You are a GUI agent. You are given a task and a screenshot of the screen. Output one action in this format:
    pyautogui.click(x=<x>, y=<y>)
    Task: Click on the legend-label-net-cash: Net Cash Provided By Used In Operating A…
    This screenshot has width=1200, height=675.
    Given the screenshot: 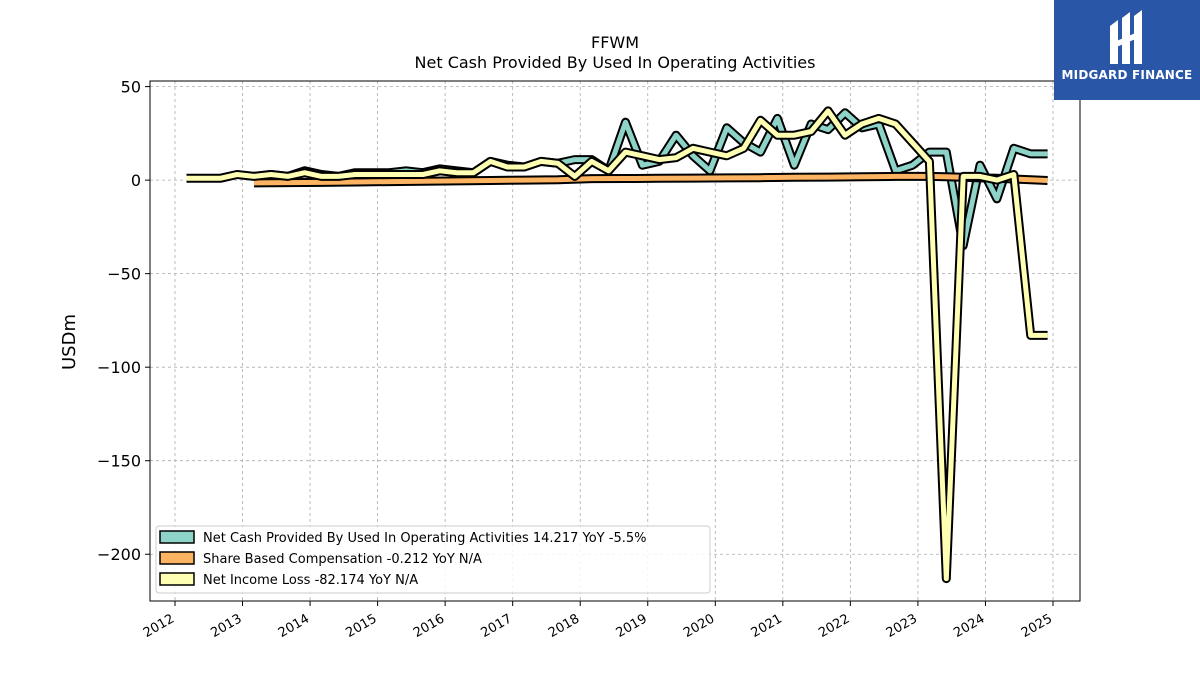 What is the action you would take?
    pyautogui.click(x=424, y=538)
    